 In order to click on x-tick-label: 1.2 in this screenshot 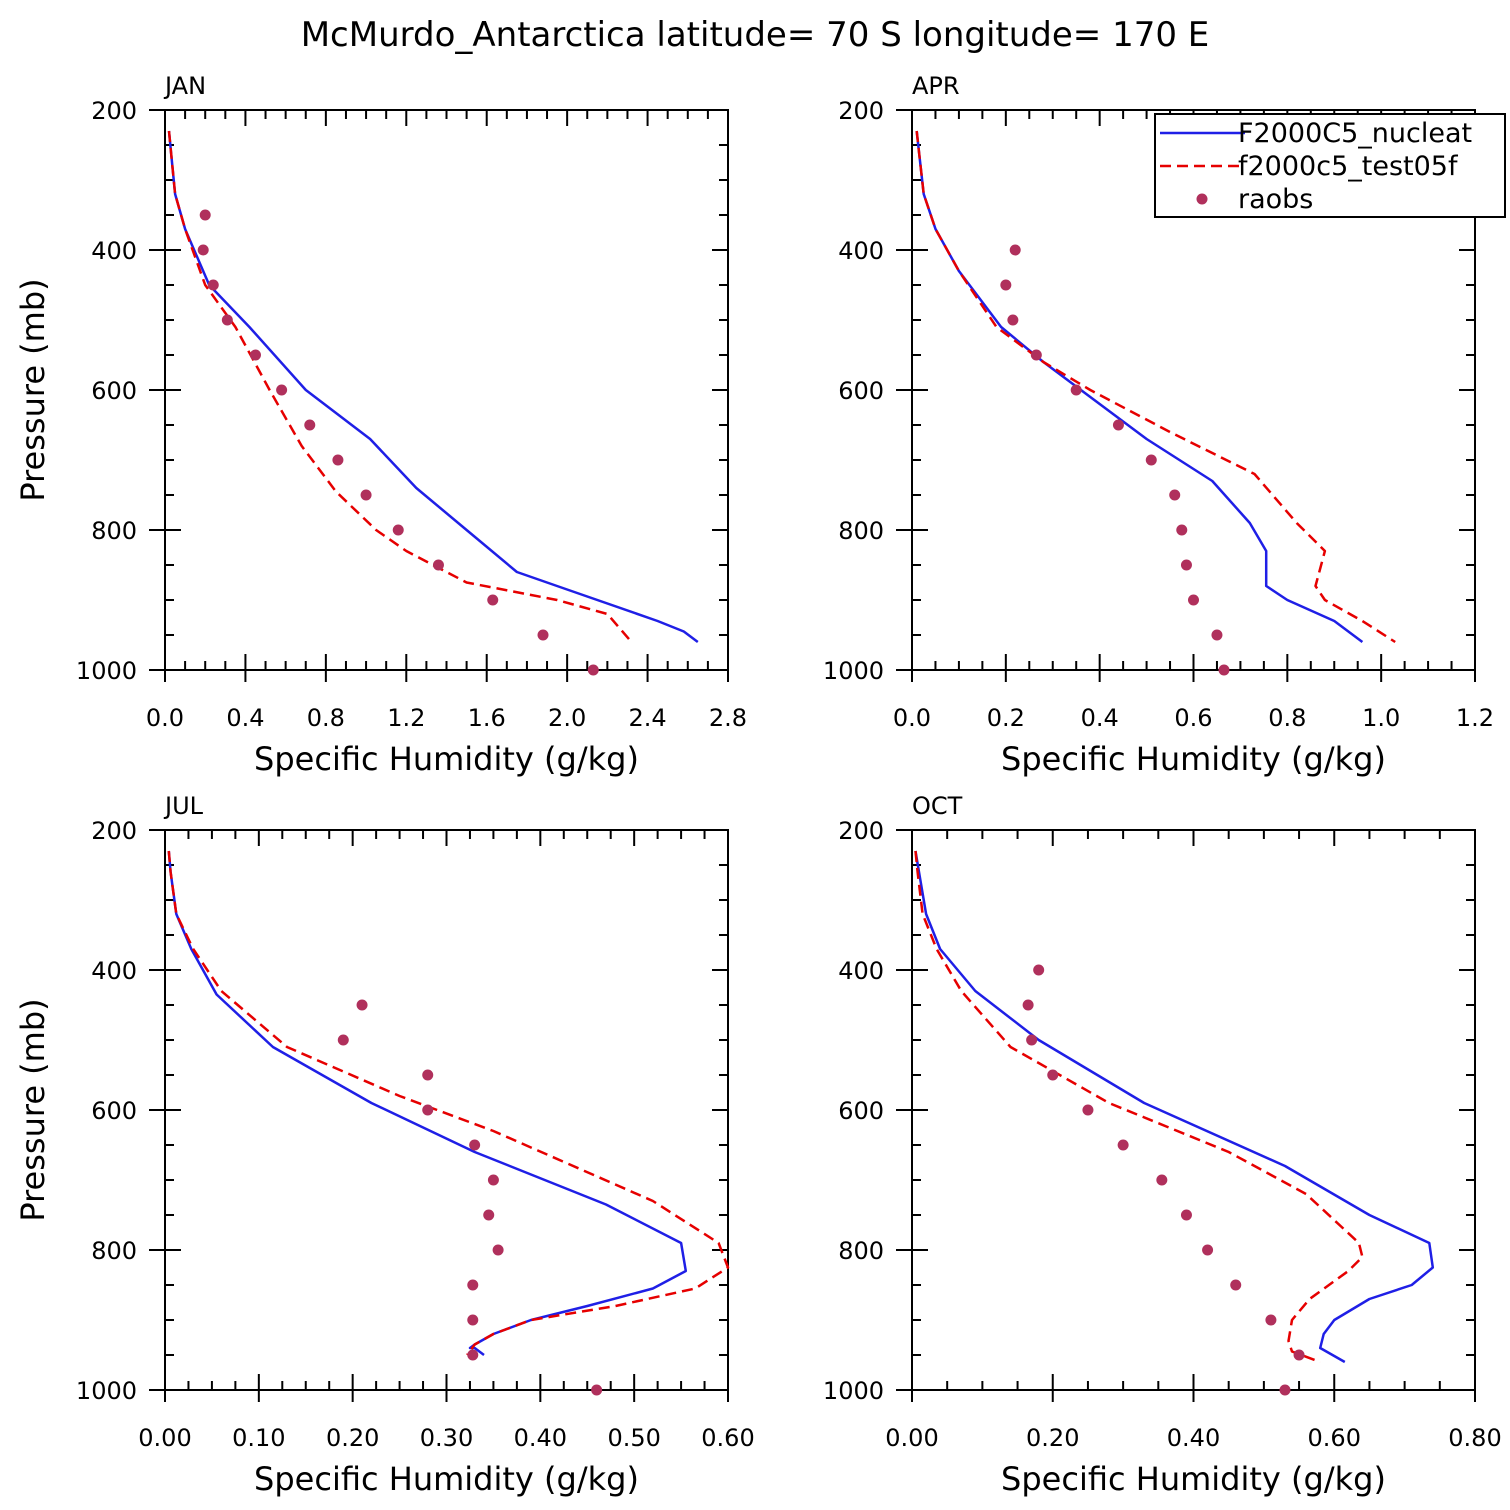, I will do `click(1475, 718)`.